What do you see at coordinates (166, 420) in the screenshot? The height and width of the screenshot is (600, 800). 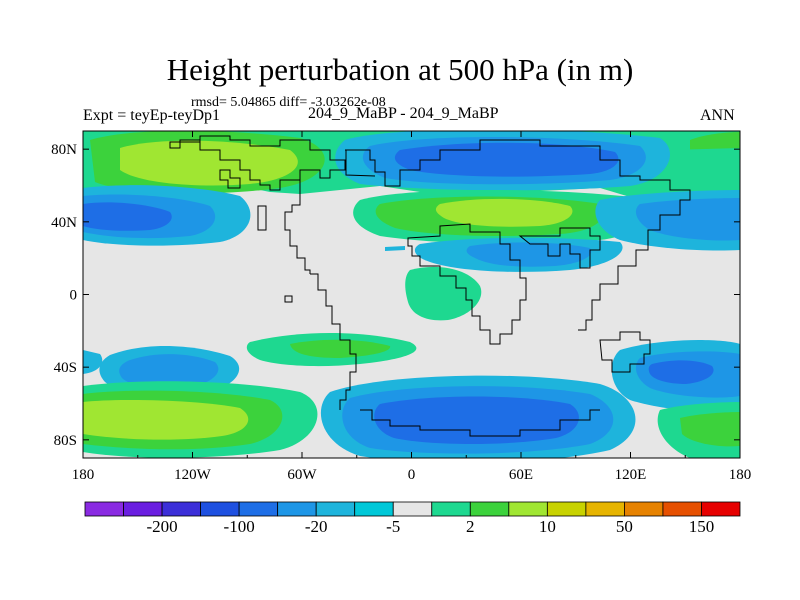 I see `contour-south-60s-yellow` at bounding box center [166, 420].